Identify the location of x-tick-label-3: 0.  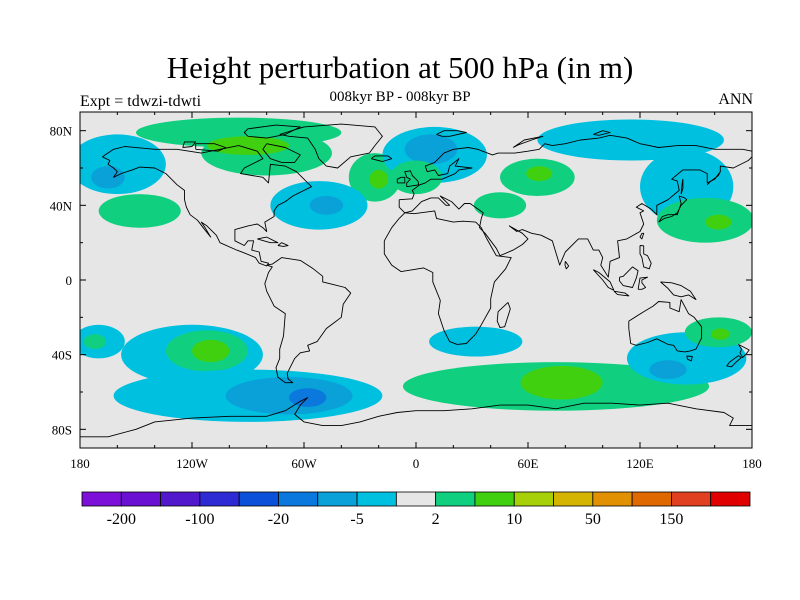
(416, 463).